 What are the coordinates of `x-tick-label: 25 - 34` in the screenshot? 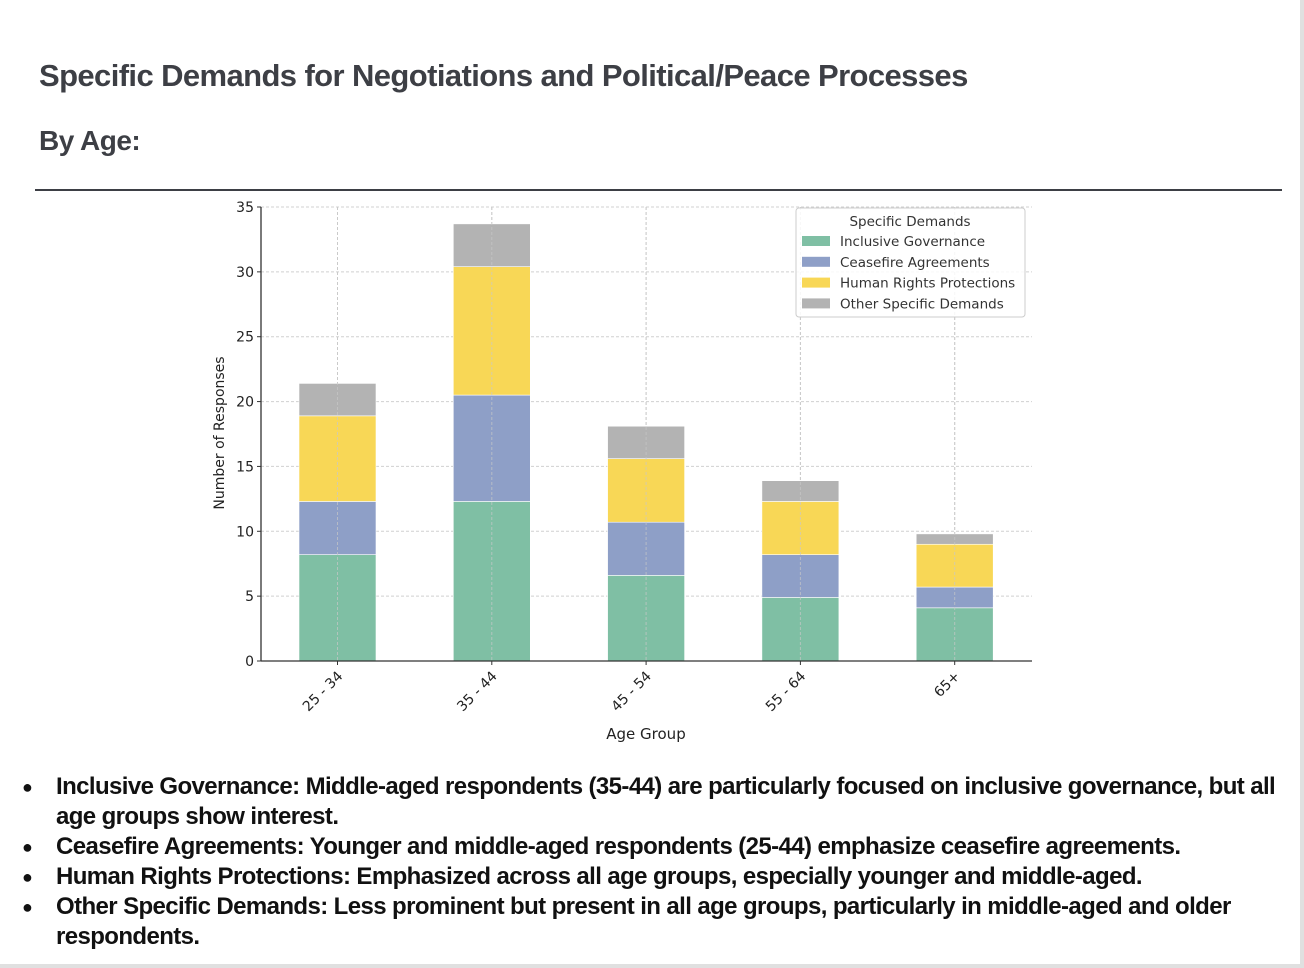 It's located at (323, 691).